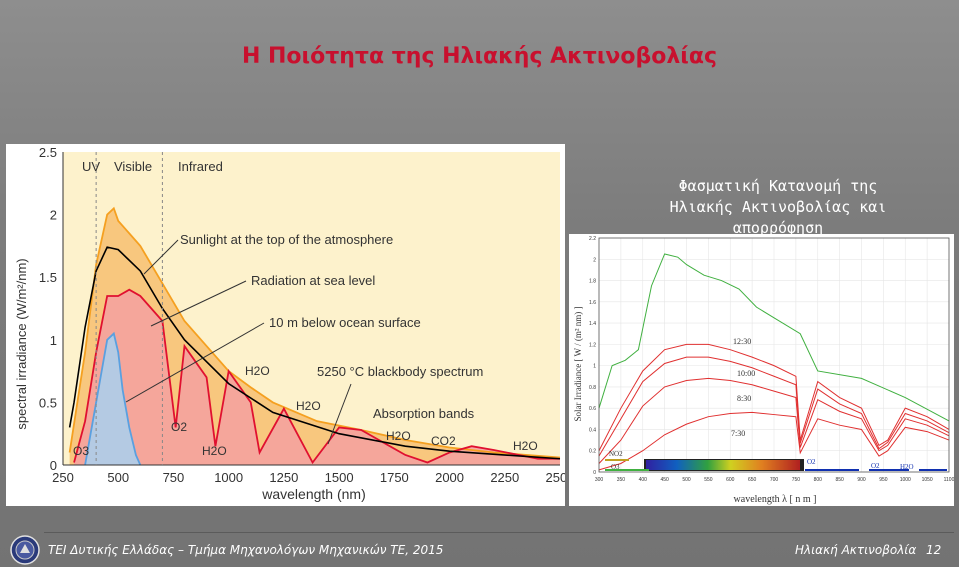  I want to click on slide-title: Η Ποιότητα της Ηλιακής Ακτινοβολίας, so click(479, 56).